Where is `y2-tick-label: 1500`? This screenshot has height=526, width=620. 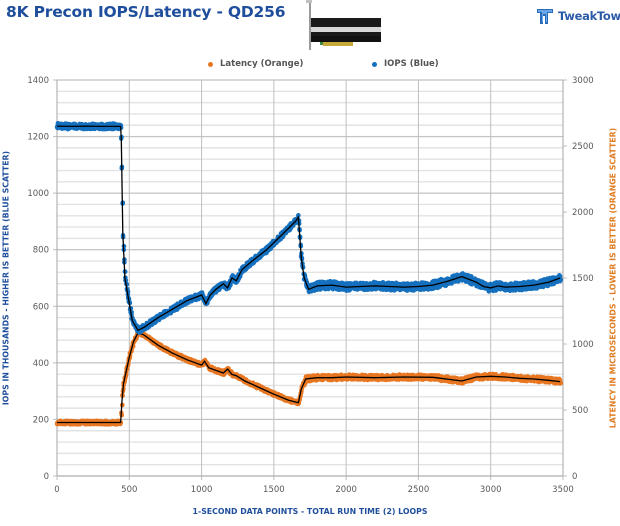
y2-tick-label: 1500 is located at coordinates (583, 279).